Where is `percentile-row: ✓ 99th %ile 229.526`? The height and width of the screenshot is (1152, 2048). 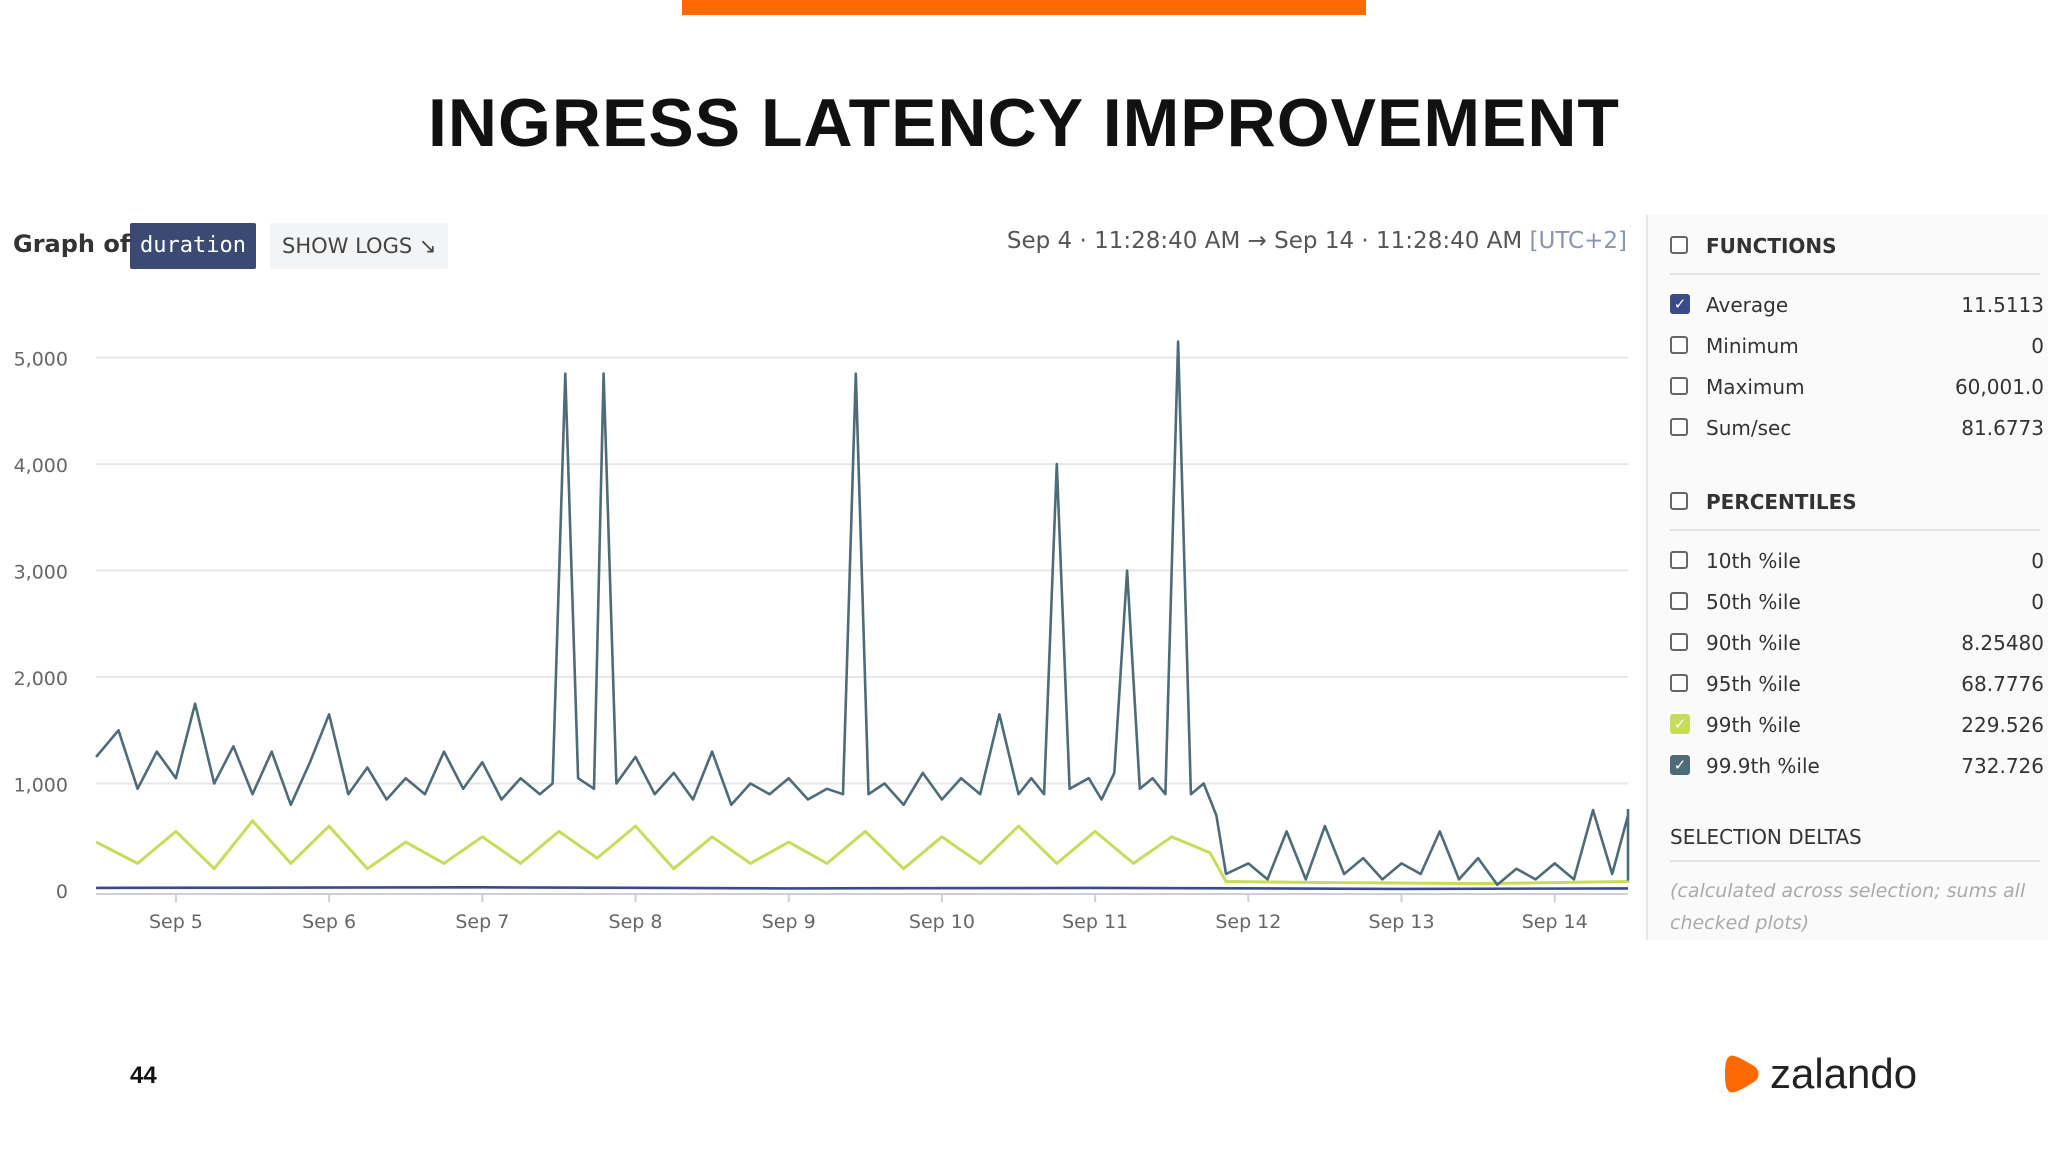
percentile-row: ✓ 99th %ile 229.526 is located at coordinates (1857, 726).